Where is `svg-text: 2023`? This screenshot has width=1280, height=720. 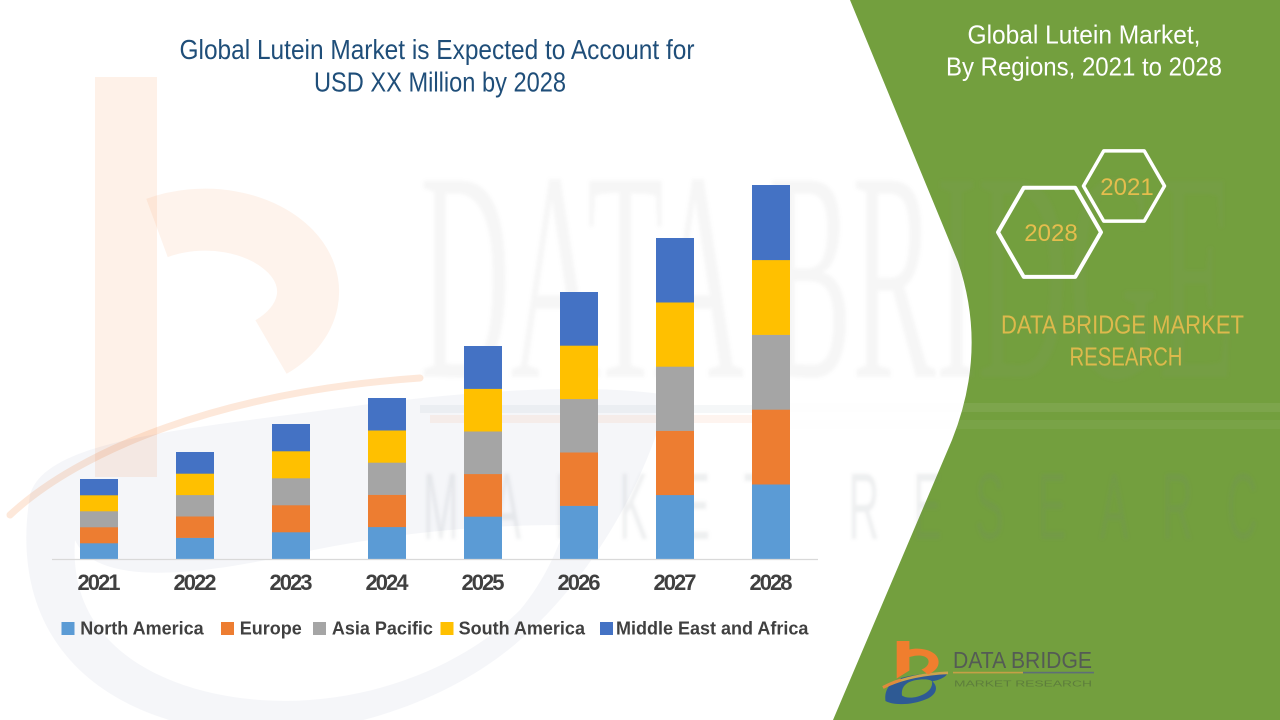
svg-text: 2023 is located at coordinates (291, 582).